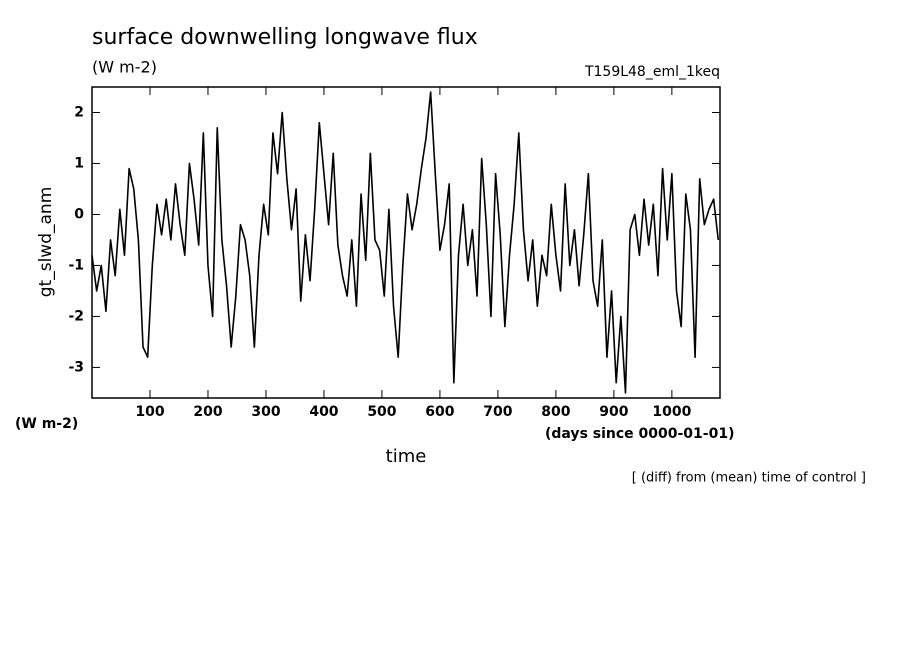 This screenshot has height=654, width=904. What do you see at coordinates (149, 412) in the screenshot?
I see `x-tick-label: 100` at bounding box center [149, 412].